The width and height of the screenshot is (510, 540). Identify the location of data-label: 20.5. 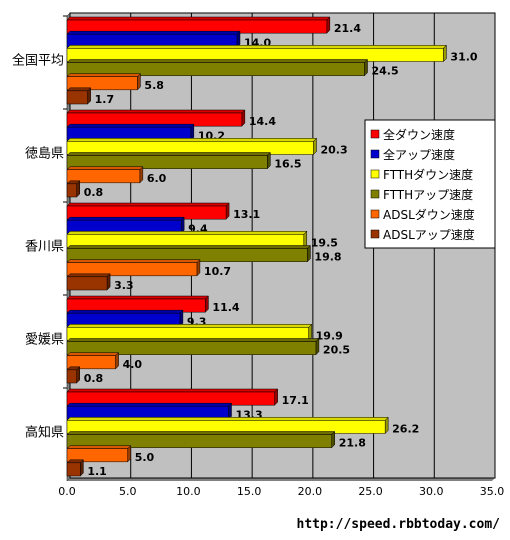
(336, 350).